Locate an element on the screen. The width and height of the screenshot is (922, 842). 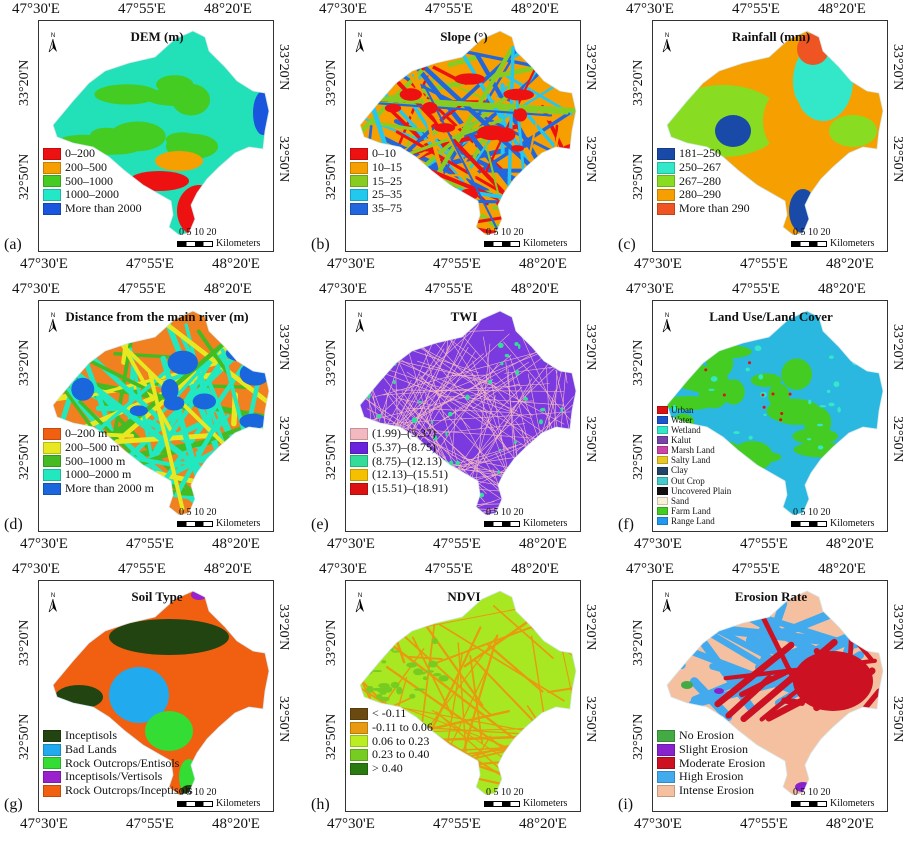
legend-label: Kalut is located at coordinates (681, 440).